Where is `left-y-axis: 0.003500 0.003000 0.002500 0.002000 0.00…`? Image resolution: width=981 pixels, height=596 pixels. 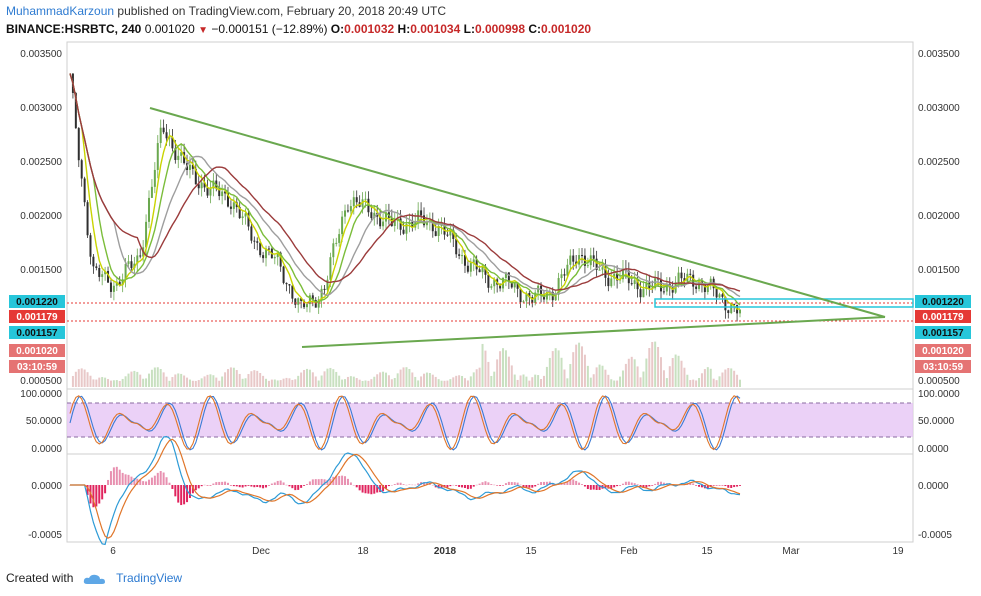 left-y-axis: 0.003500 0.003000 0.002500 0.002000 0.00… is located at coordinates (41, 295).